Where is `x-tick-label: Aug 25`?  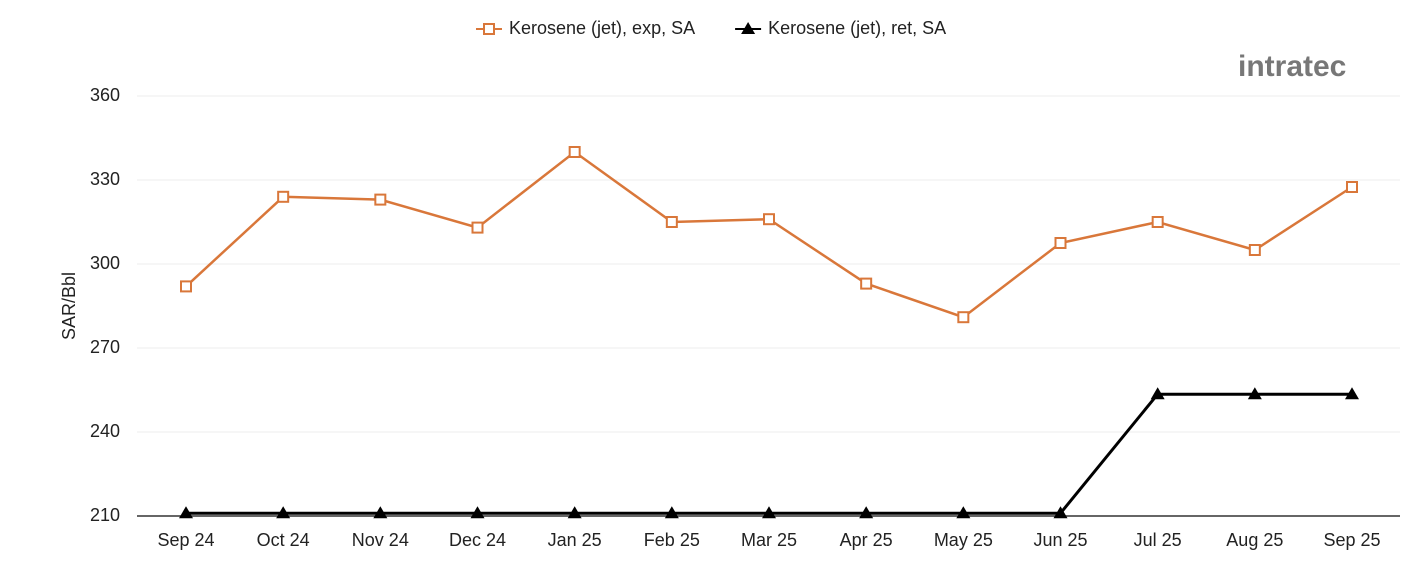
x-tick-label: Aug 25 is located at coordinates (1254, 540).